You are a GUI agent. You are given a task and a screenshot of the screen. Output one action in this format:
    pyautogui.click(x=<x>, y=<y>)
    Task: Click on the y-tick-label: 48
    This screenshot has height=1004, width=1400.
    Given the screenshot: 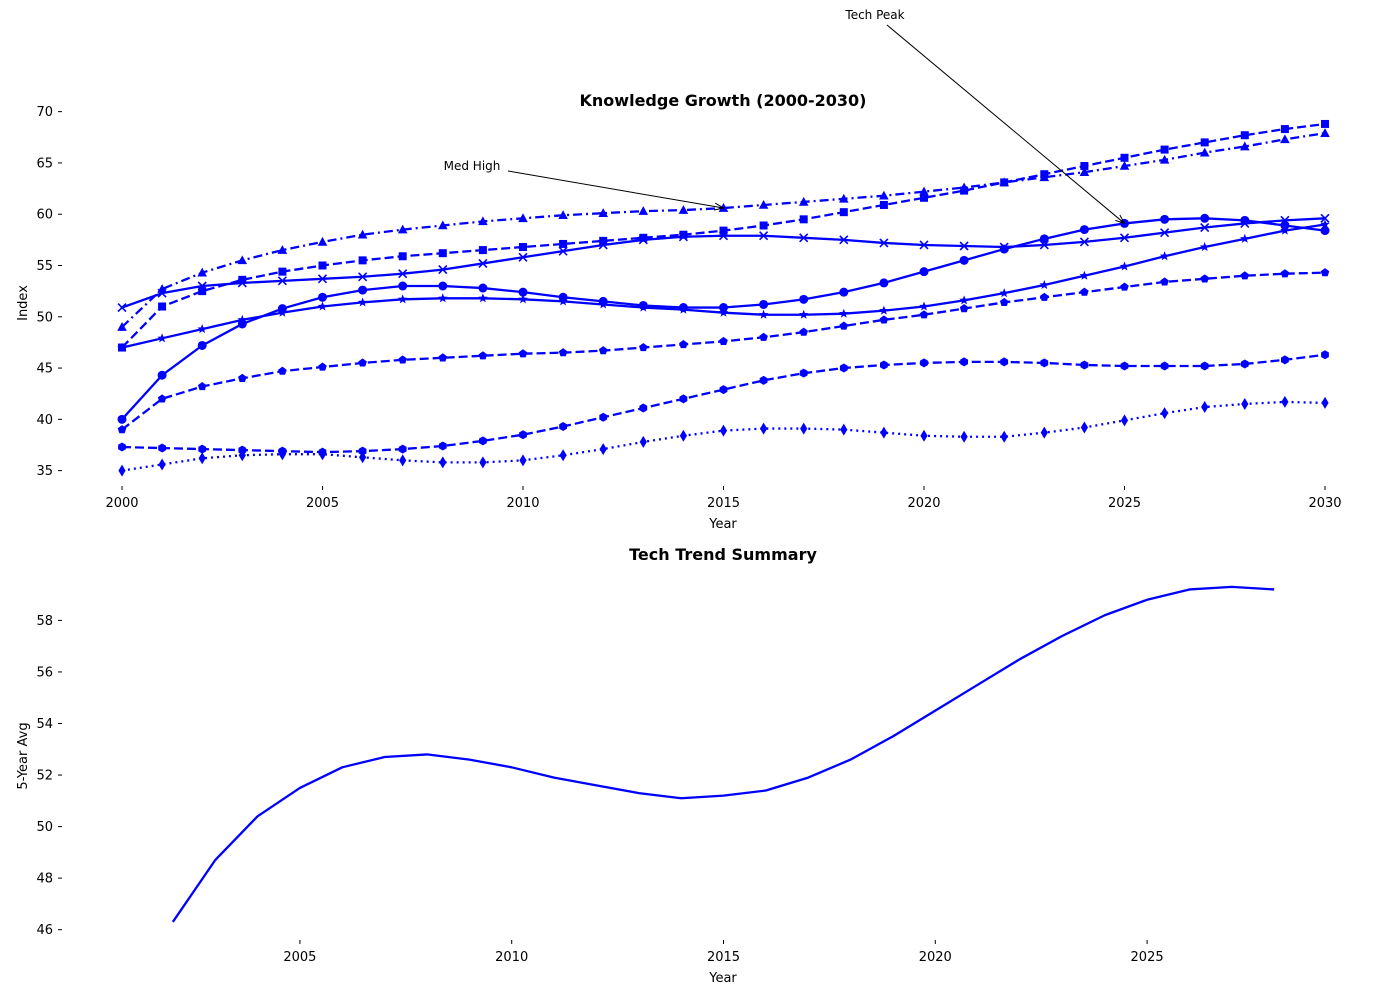 What is the action you would take?
    pyautogui.click(x=44, y=879)
    